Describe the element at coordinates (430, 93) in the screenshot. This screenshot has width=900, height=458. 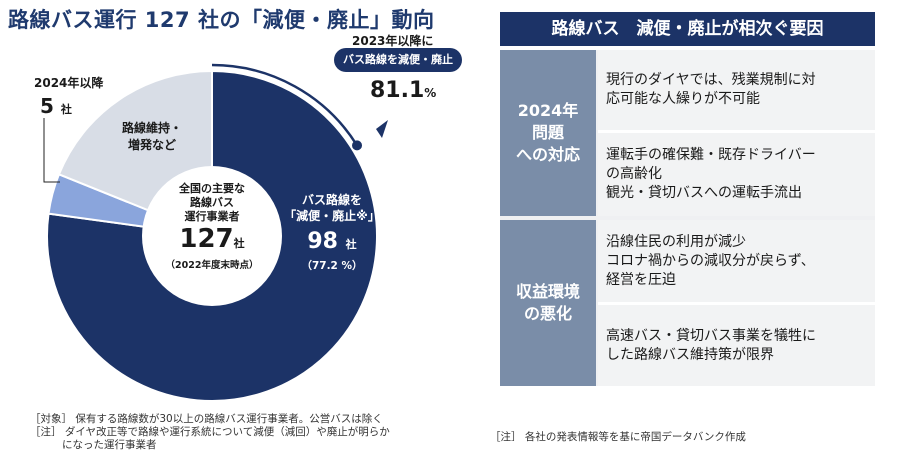
I see `since2023-unit: %` at that location.